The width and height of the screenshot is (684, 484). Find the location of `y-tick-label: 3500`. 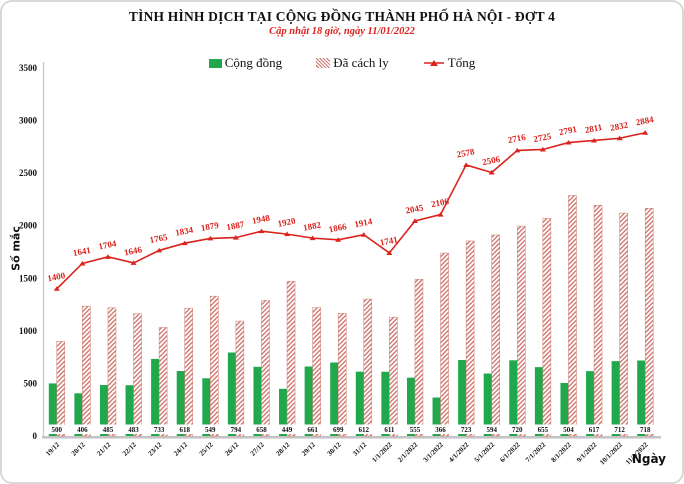

y-tick-label: 3500 is located at coordinates (28, 68).